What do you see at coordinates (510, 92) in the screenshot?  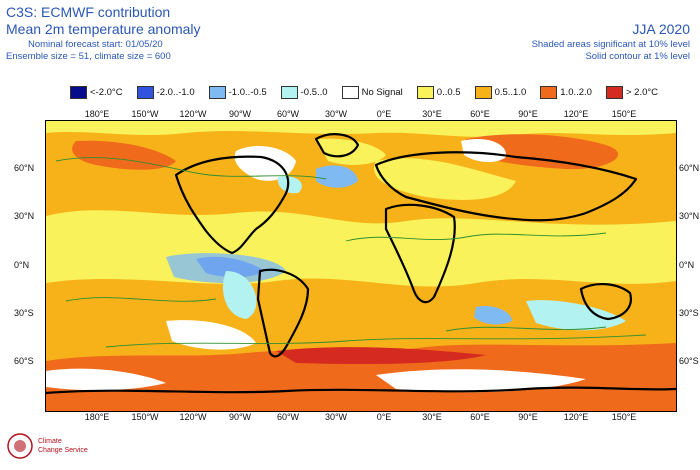 I see `legend-label: 0.5..1.0` at bounding box center [510, 92].